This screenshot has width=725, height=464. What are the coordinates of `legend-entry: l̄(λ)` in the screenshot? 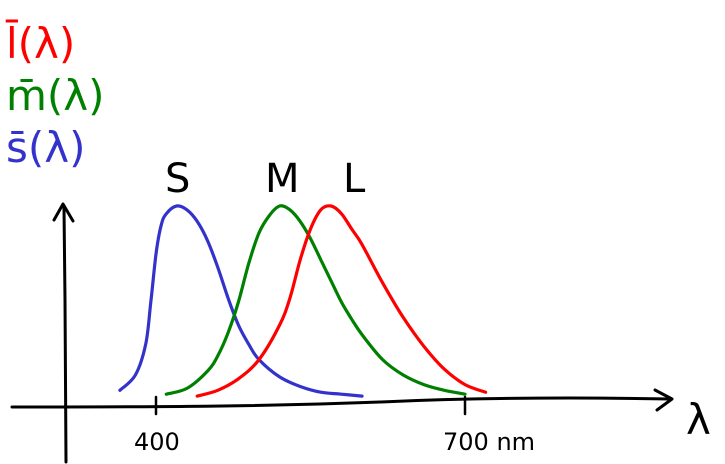 It's located at (40, 42).